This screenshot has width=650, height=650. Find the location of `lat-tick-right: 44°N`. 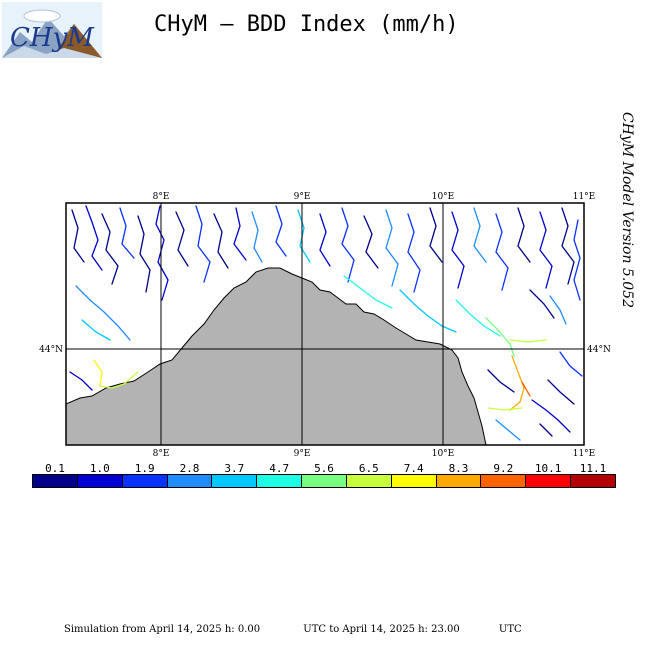

lat-tick-right: 44°N is located at coordinates (599, 350).